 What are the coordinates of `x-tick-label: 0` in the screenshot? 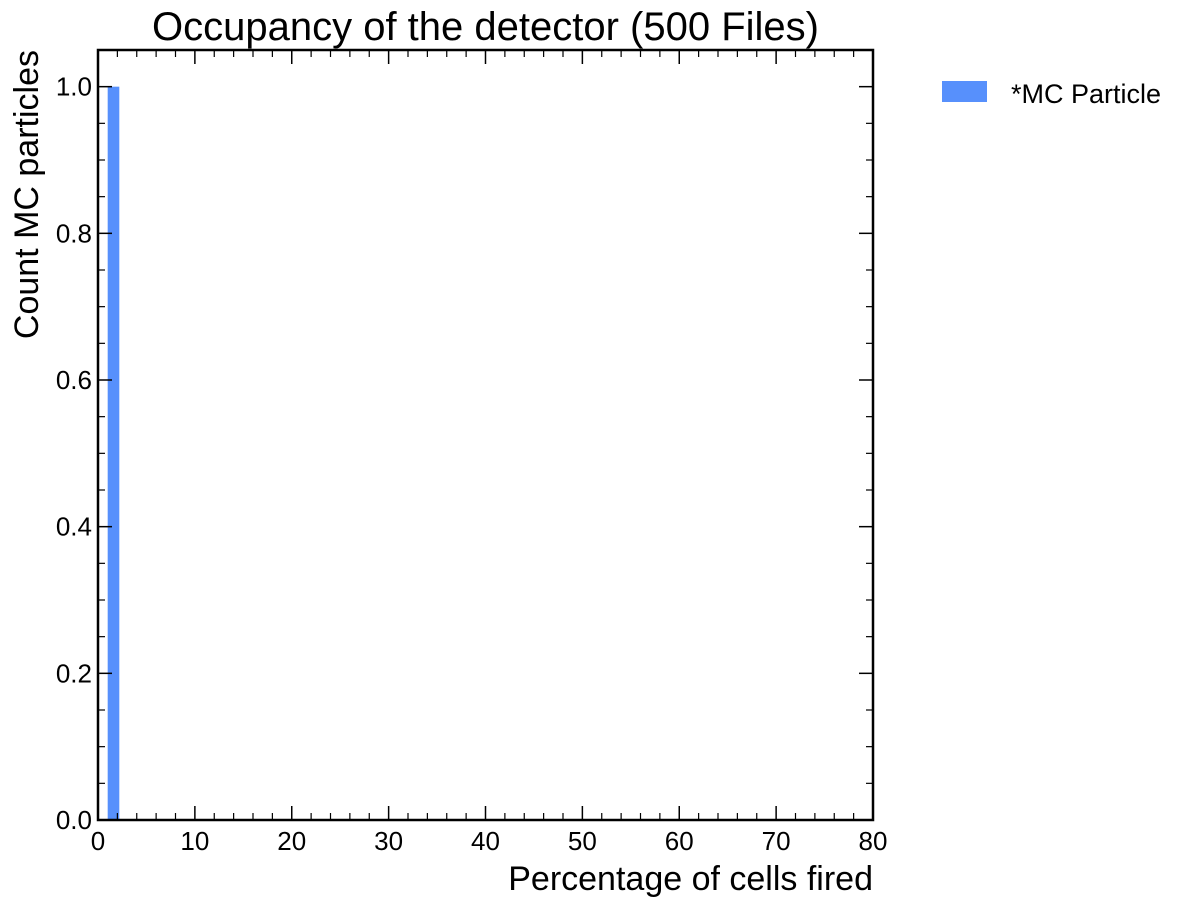 It's located at (98, 841).